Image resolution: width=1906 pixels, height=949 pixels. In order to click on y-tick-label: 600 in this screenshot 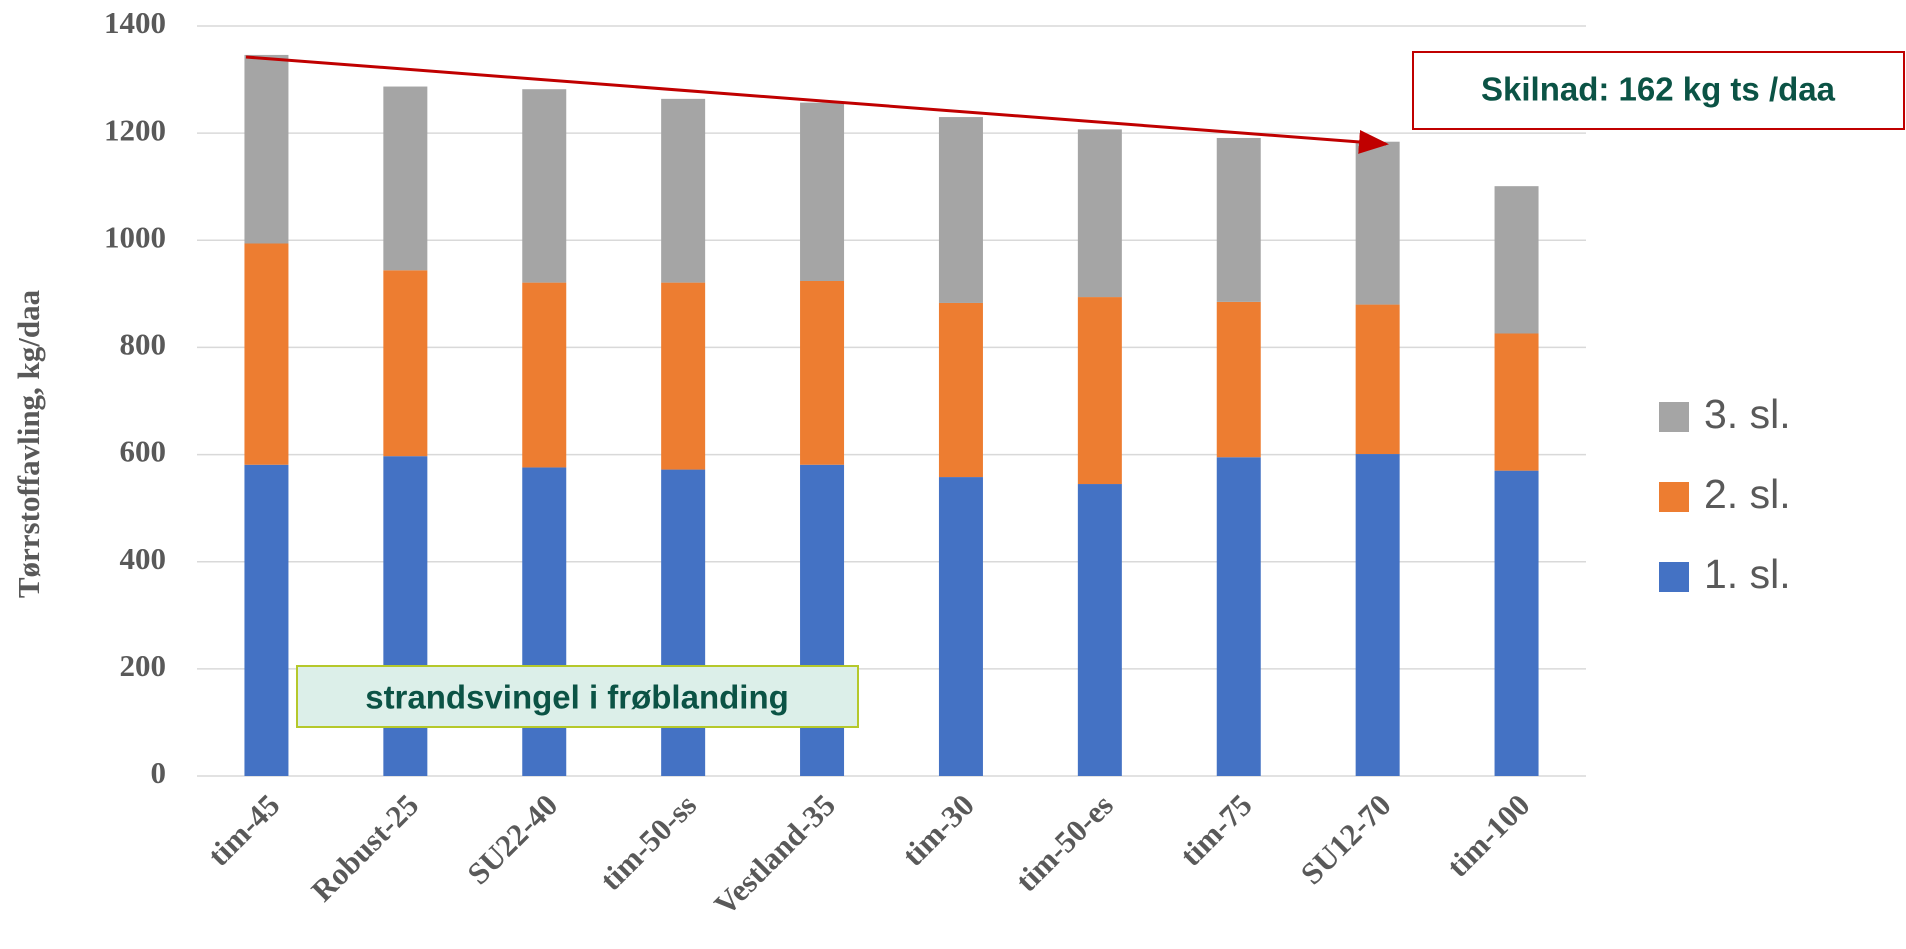, I will do `click(143, 451)`.